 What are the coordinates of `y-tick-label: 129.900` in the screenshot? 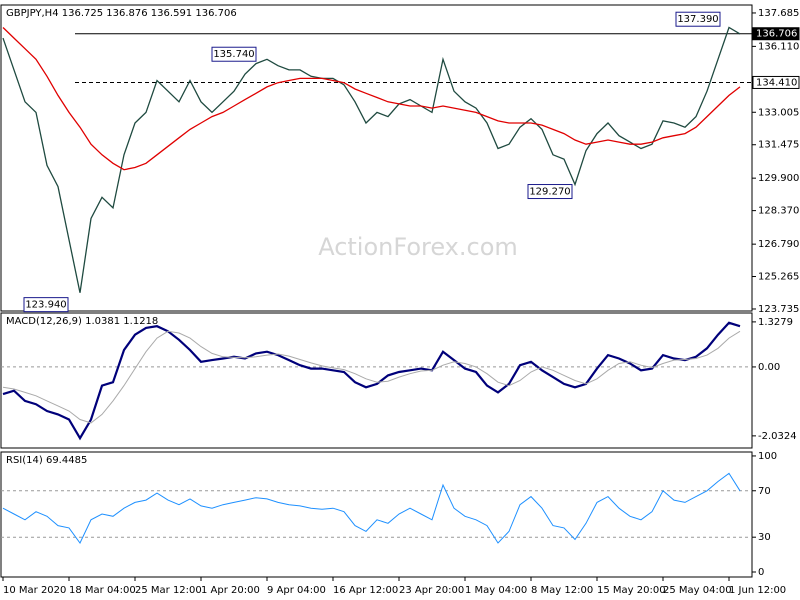 It's located at (778, 178).